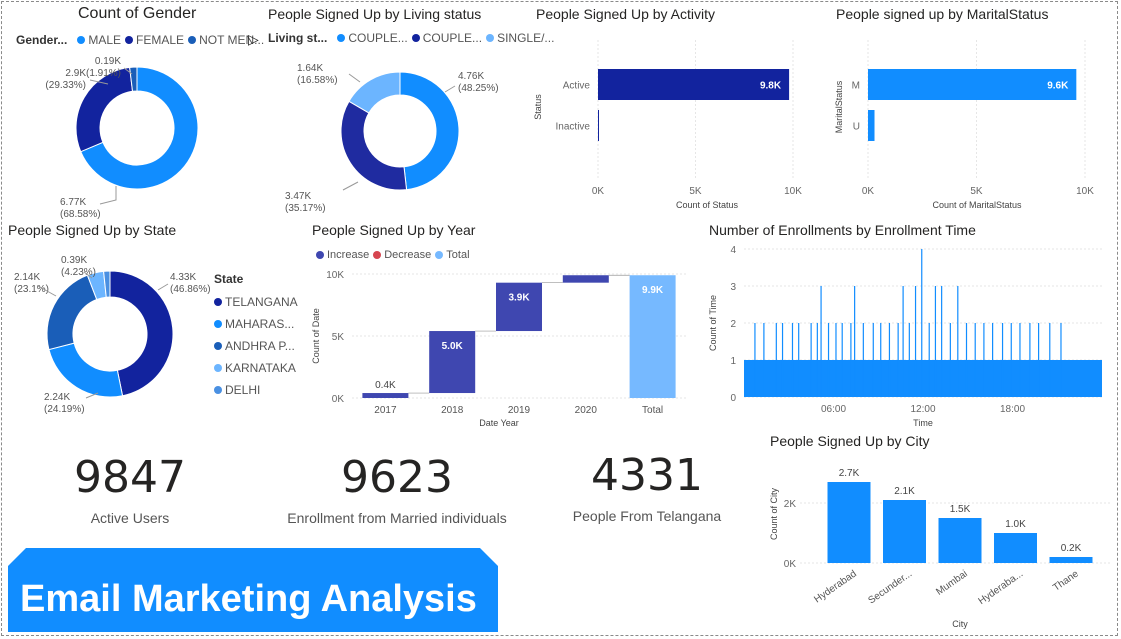 The height and width of the screenshot is (639, 1121). I want to click on gender-donut-chart: 6.77K(68.58%) 2.9K(29.33%) 0.19K(1.91%), so click(122, 138).